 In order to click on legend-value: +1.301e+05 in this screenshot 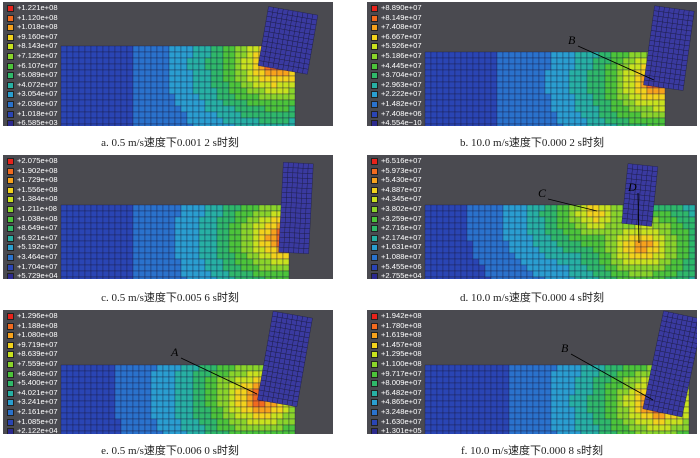, I will do `click(401, 430)`.